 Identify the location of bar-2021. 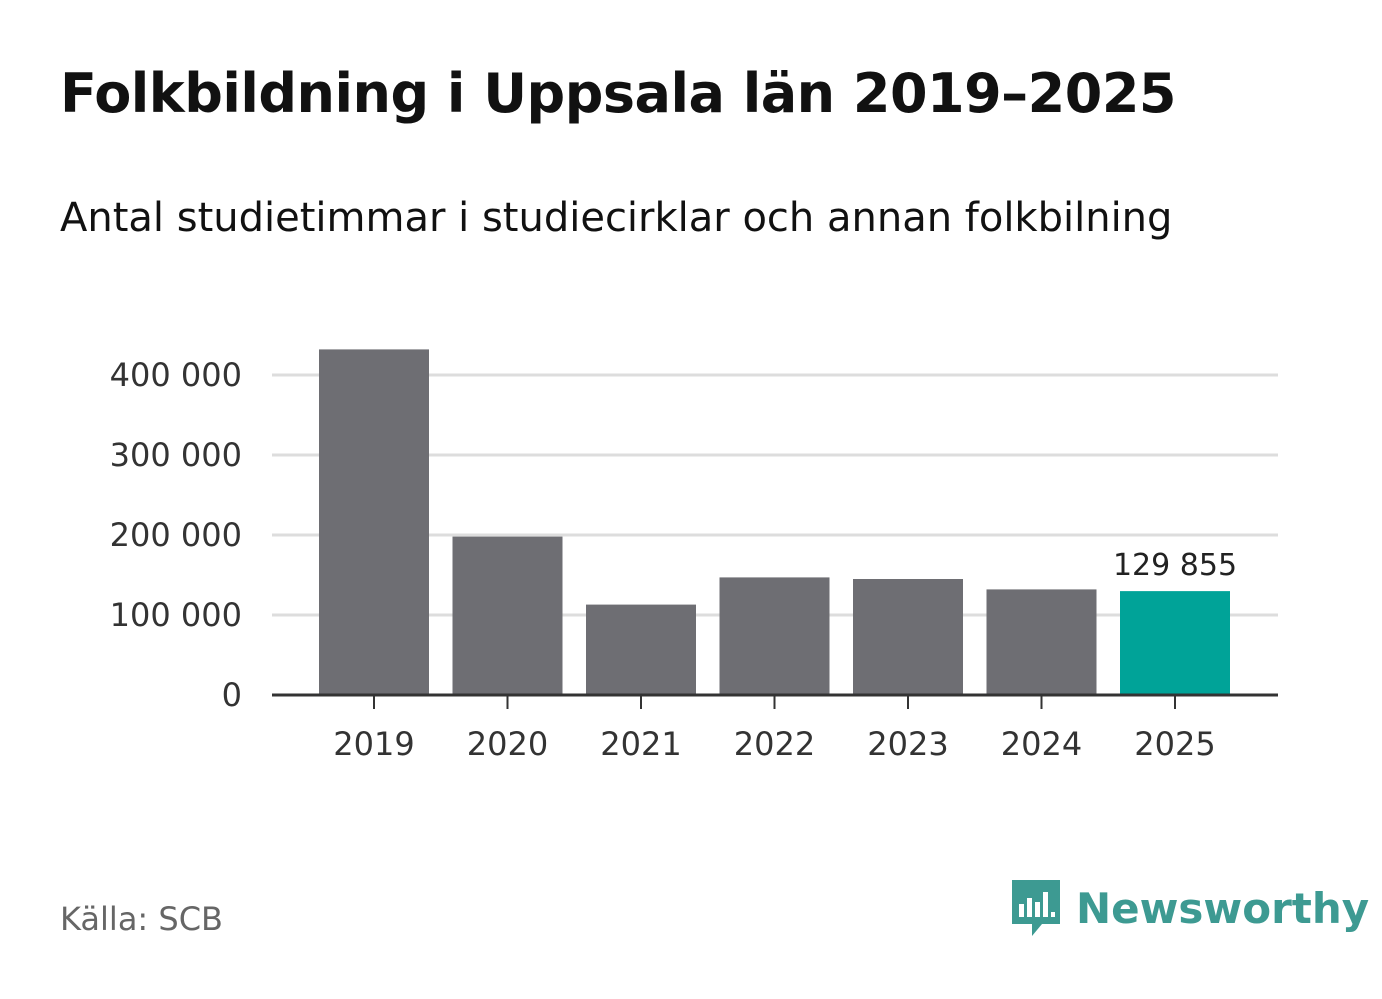
(641, 649).